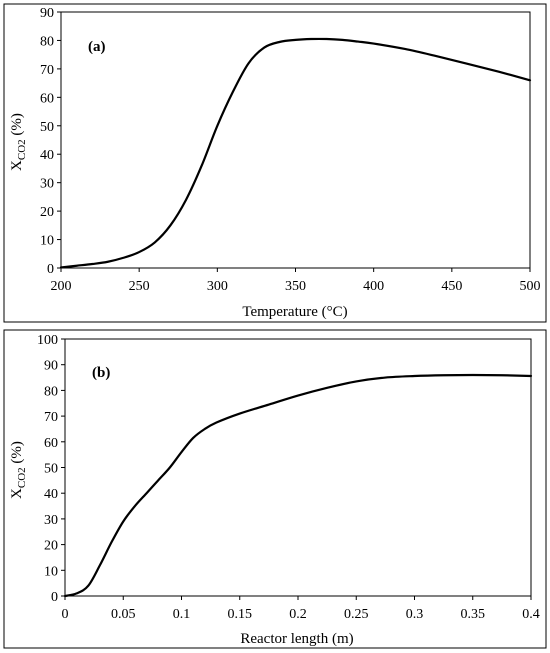 The width and height of the screenshot is (550, 653). What do you see at coordinates (240, 614) in the screenshot?
I see `panel-b-x-tick-label: 0.15` at bounding box center [240, 614].